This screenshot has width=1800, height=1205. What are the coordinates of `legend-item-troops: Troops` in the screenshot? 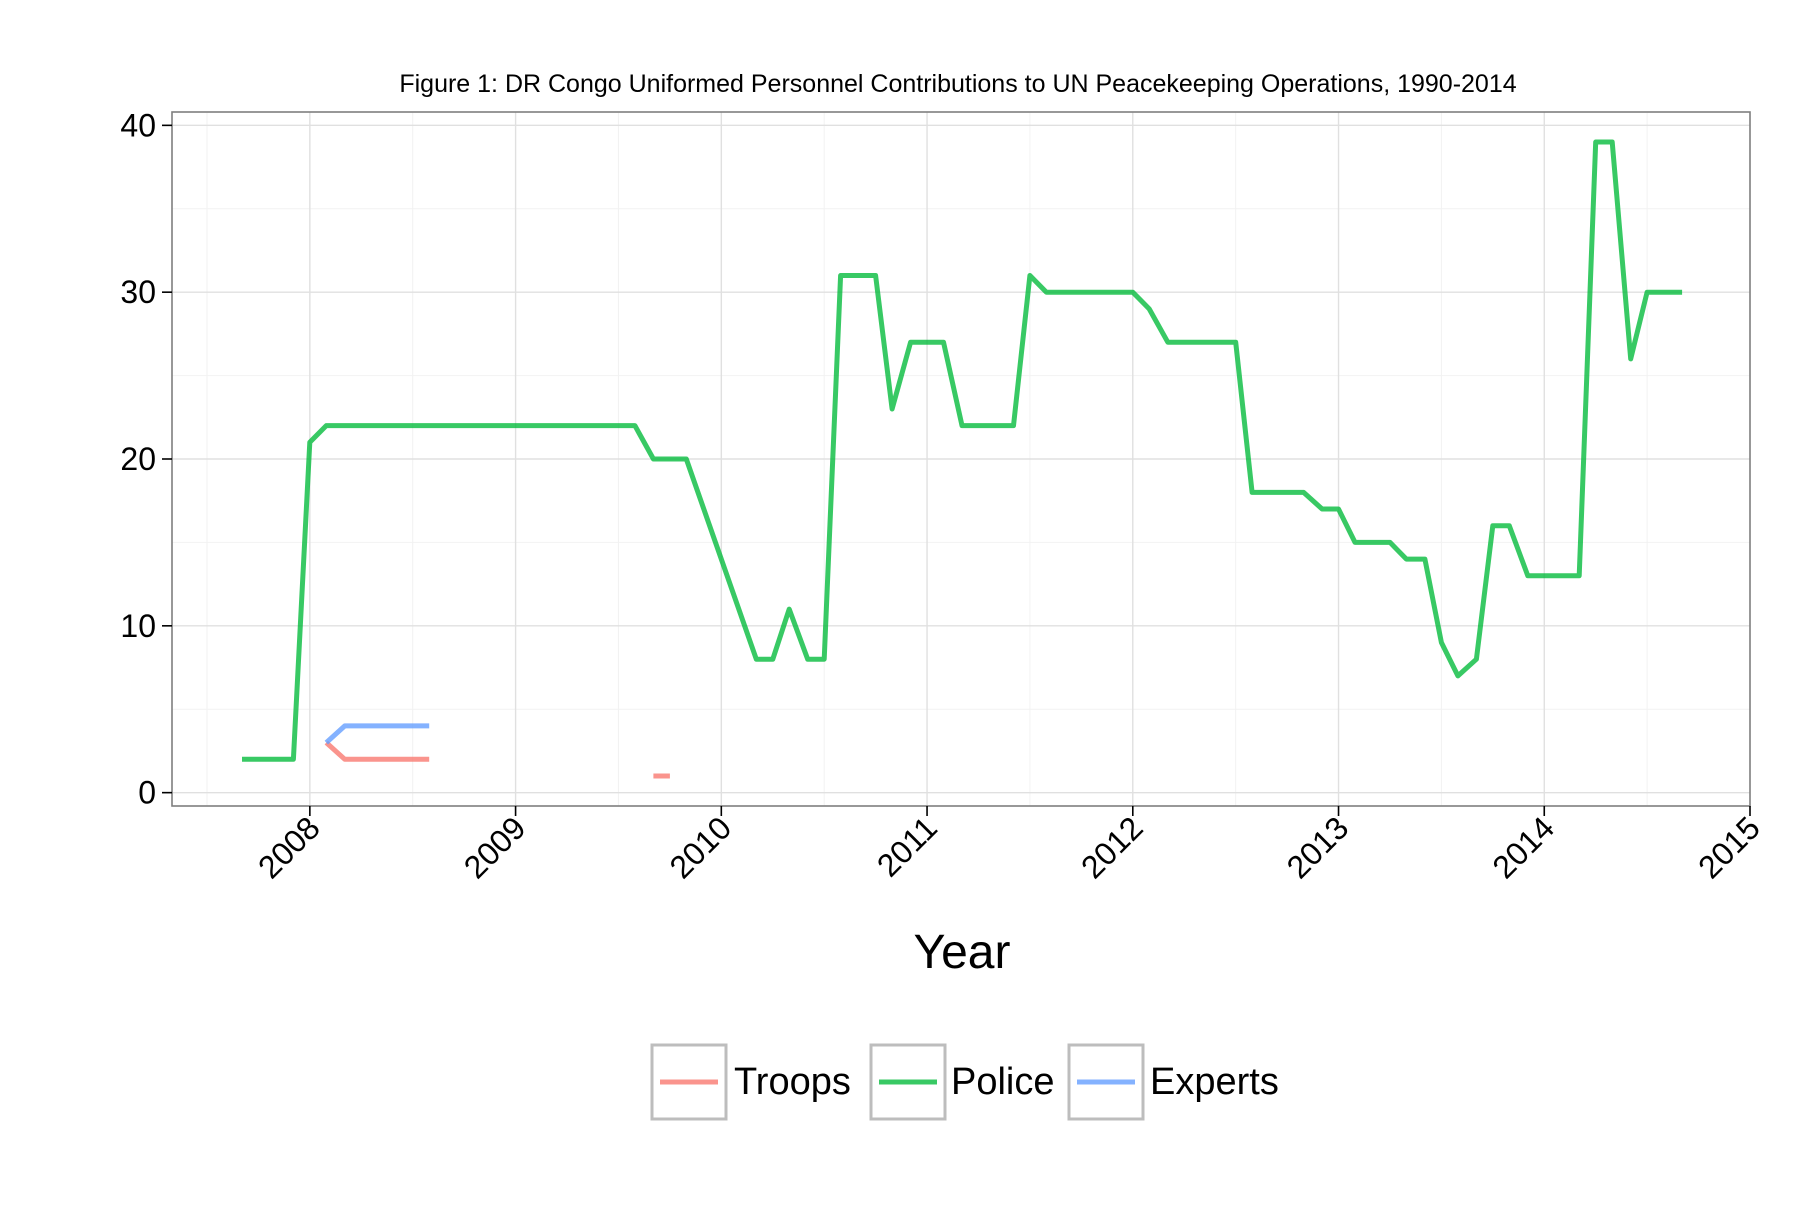 It's located at (750, 1082).